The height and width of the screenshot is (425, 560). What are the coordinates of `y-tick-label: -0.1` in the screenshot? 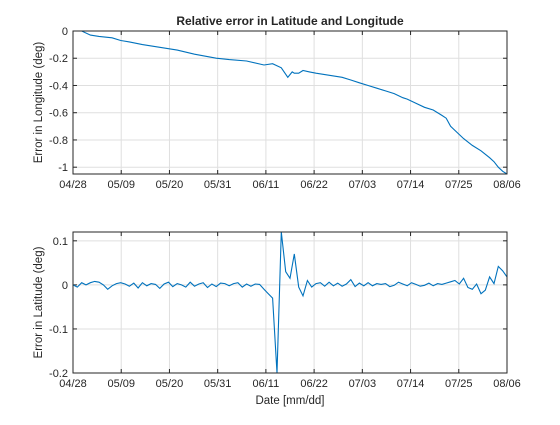 It's located at (58, 330).